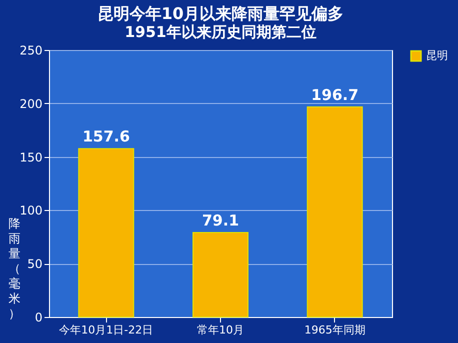 This screenshot has width=458, height=343. What do you see at coordinates (220, 32) in the screenshot?
I see `chart-subtitle: 1951年以来历史同期第二位` at bounding box center [220, 32].